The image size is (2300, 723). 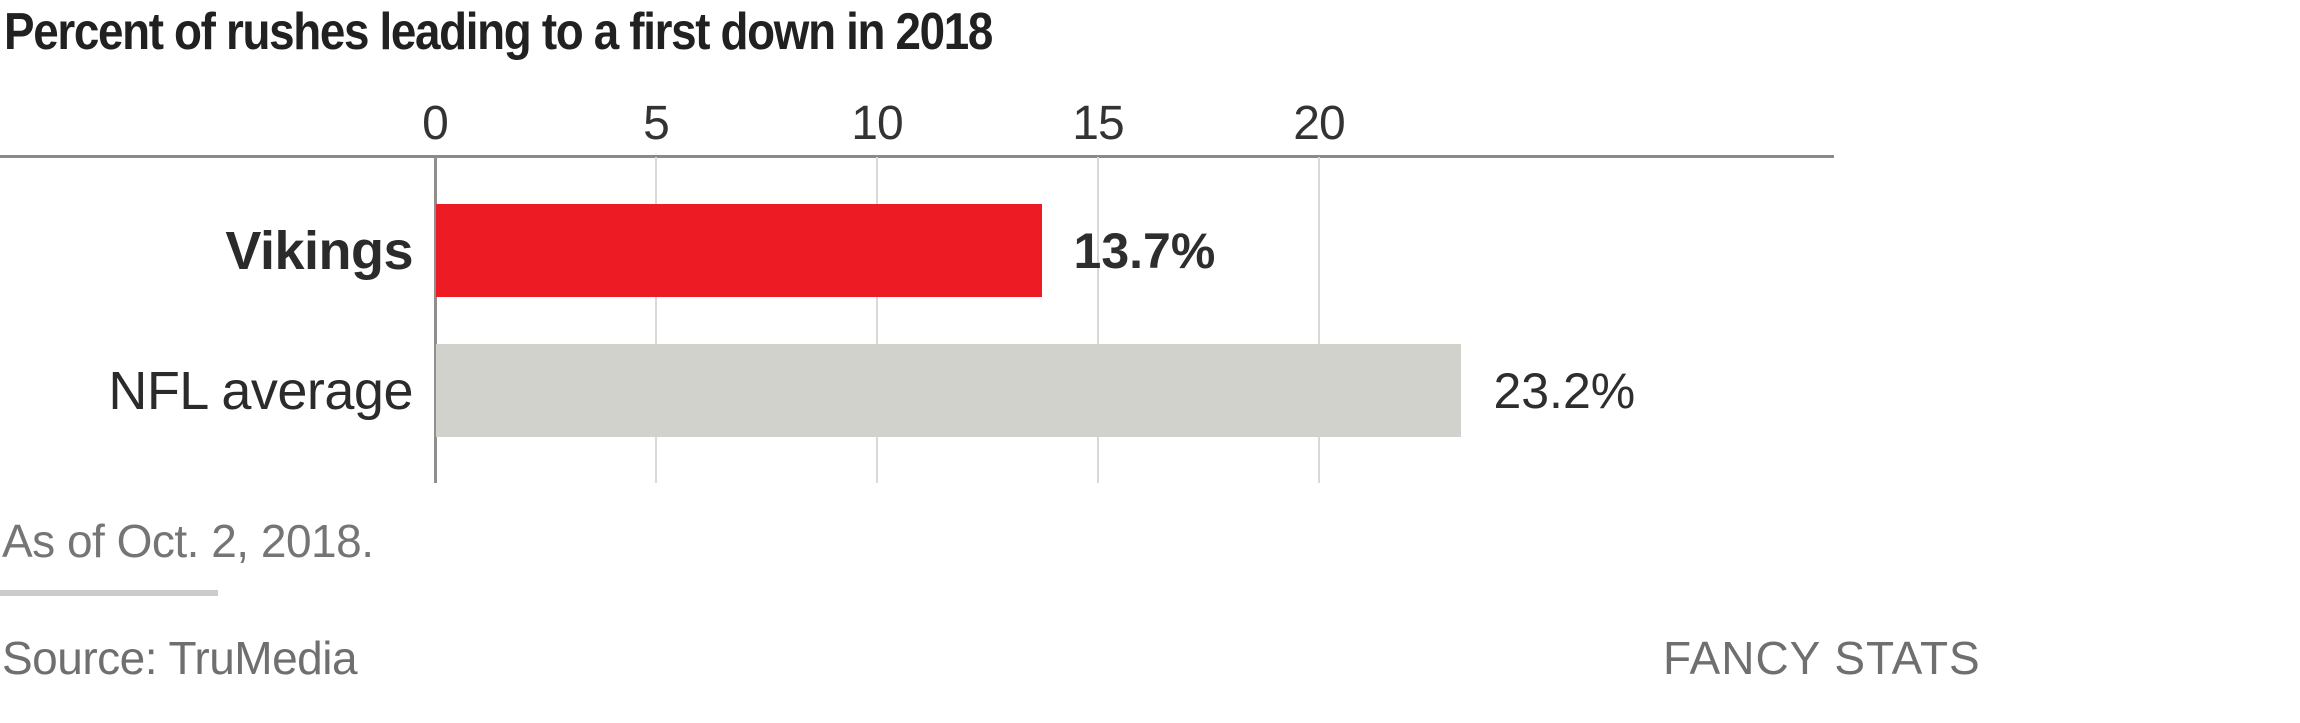 I want to click on category-label-nfl-average: NFL average, so click(x=260, y=390).